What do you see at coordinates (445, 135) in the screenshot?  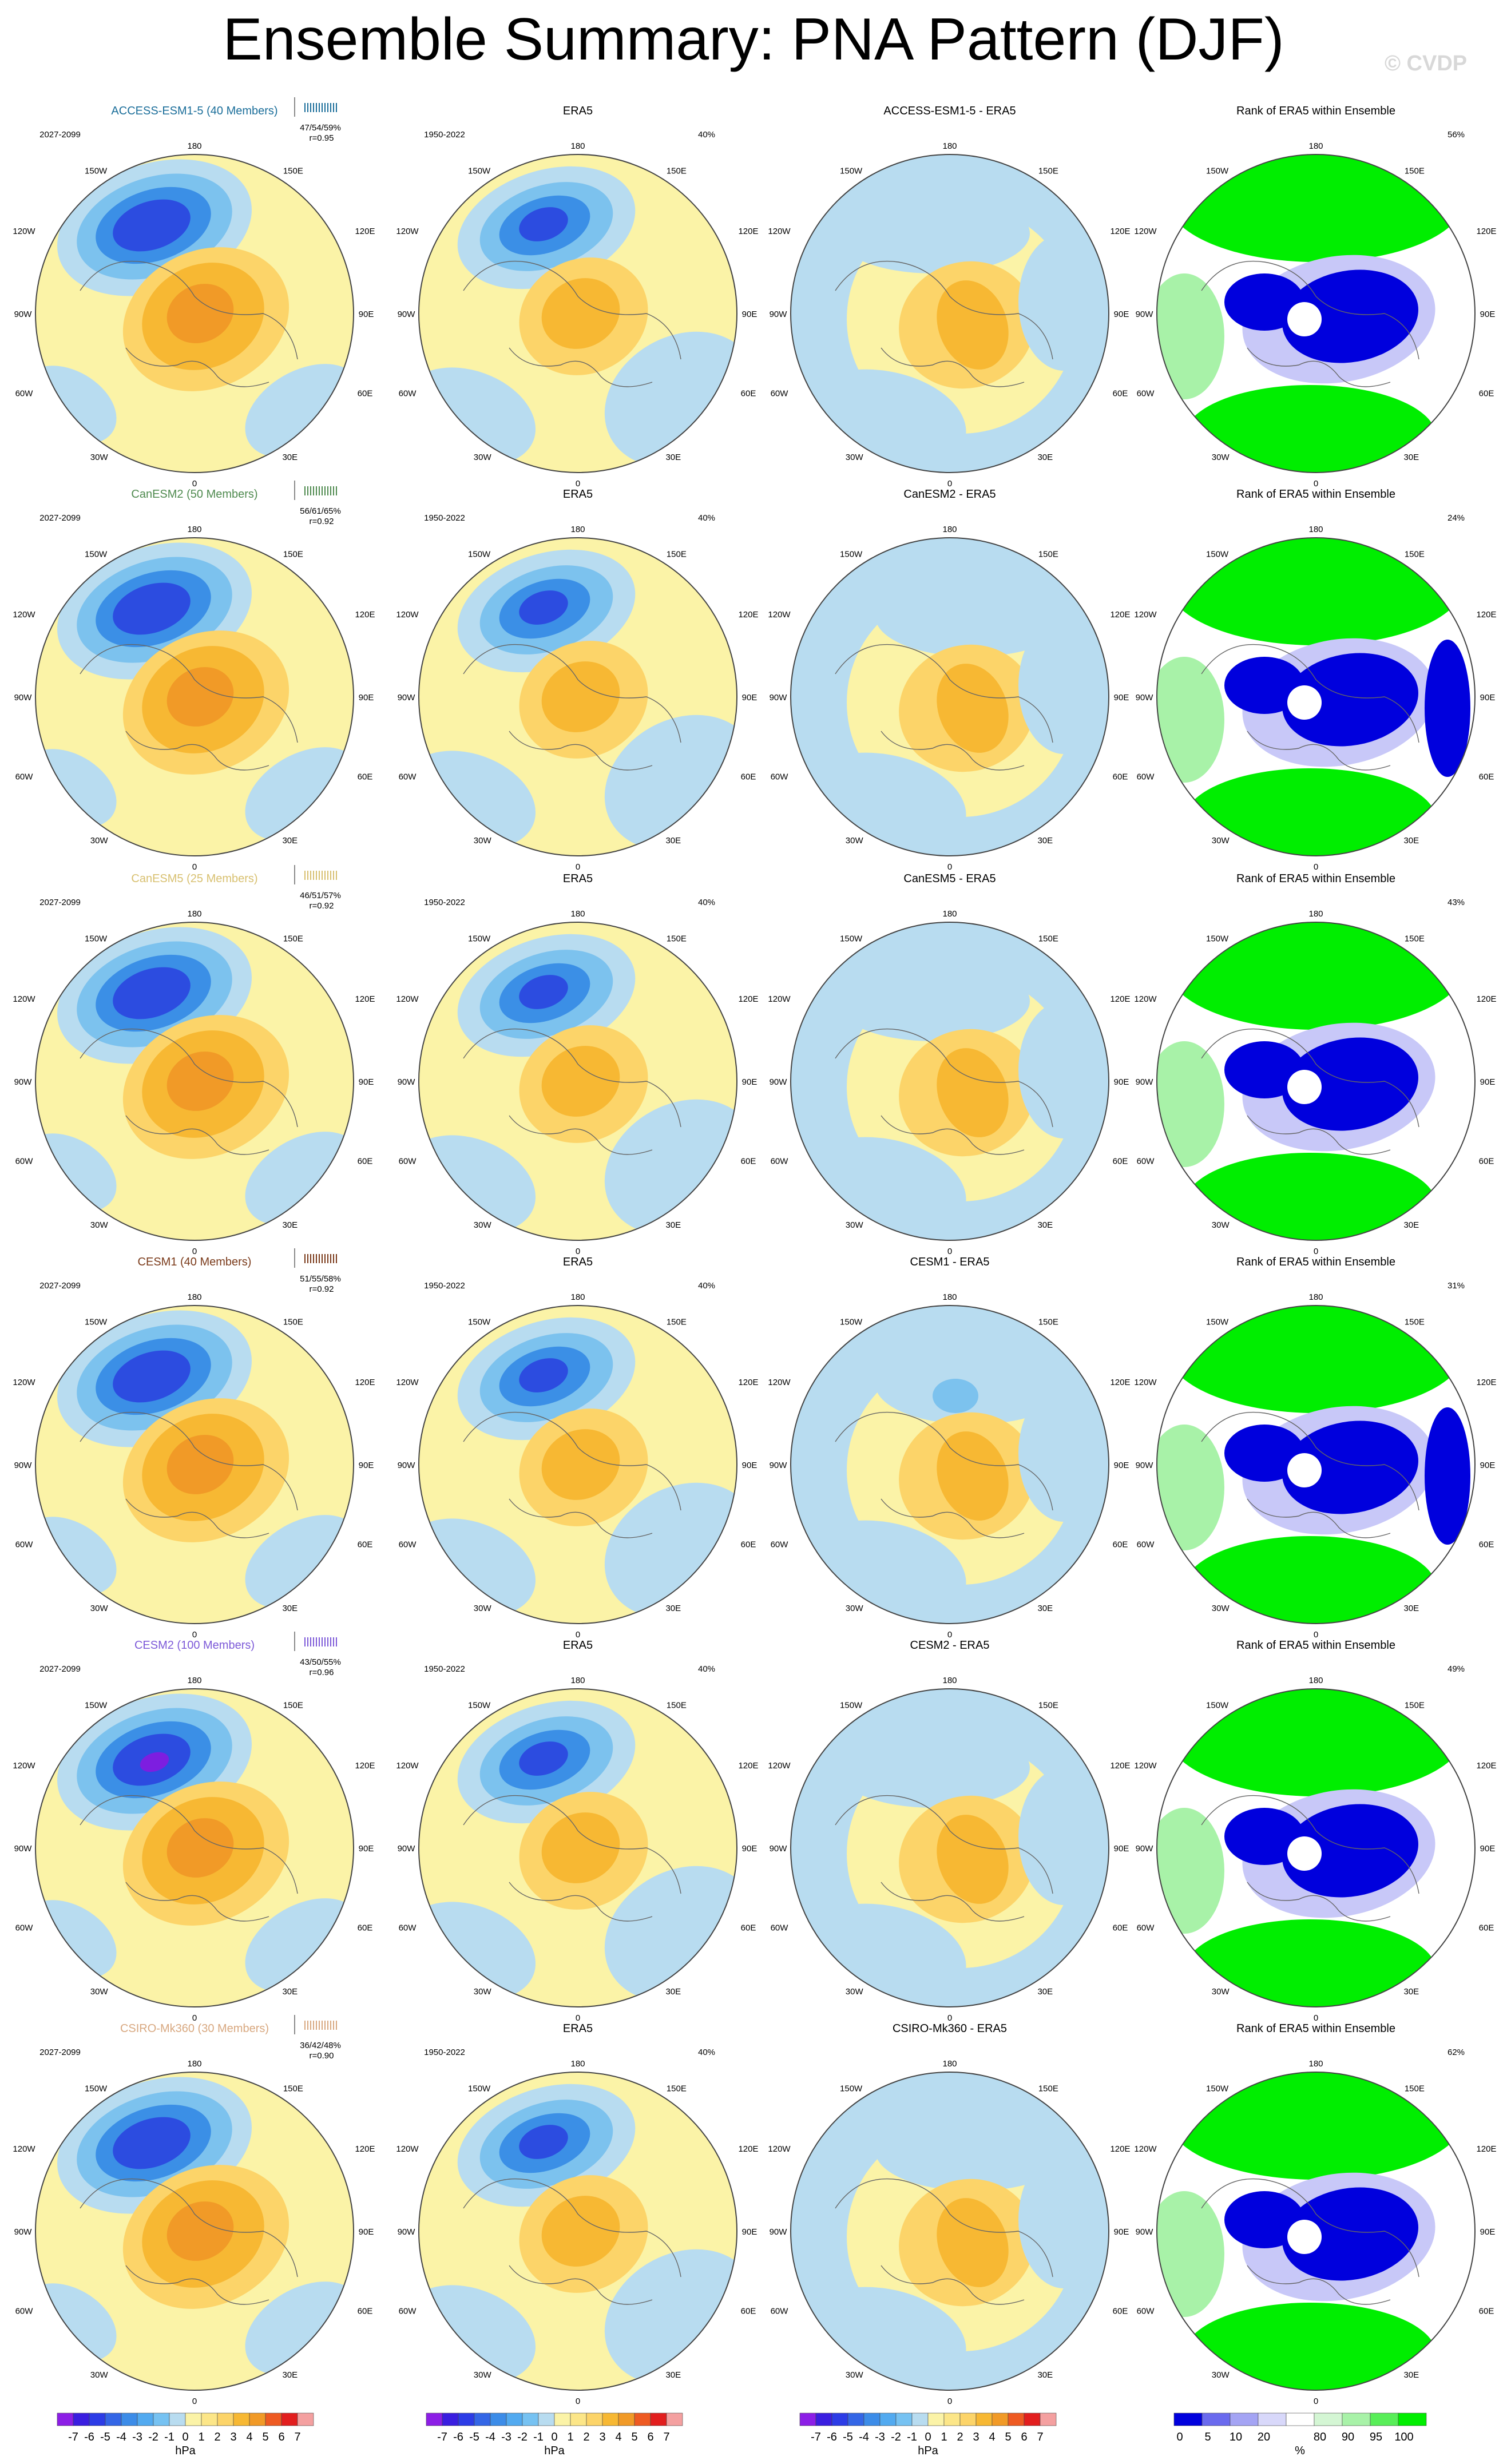 I see `obs-years: 1950-2022` at bounding box center [445, 135].